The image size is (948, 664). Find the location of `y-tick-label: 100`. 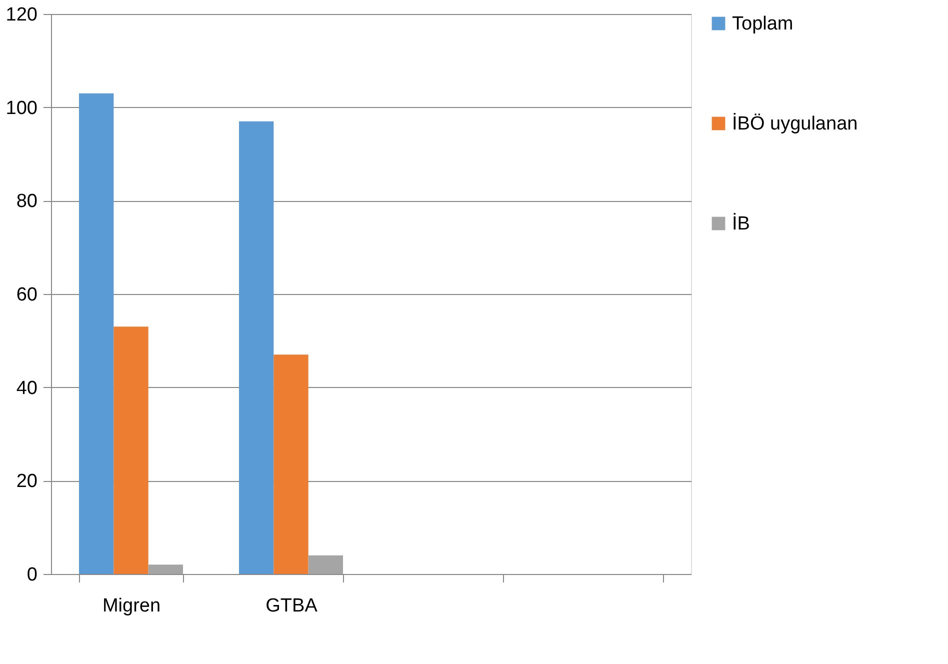

y-tick-label: 100 is located at coordinates (22, 108).